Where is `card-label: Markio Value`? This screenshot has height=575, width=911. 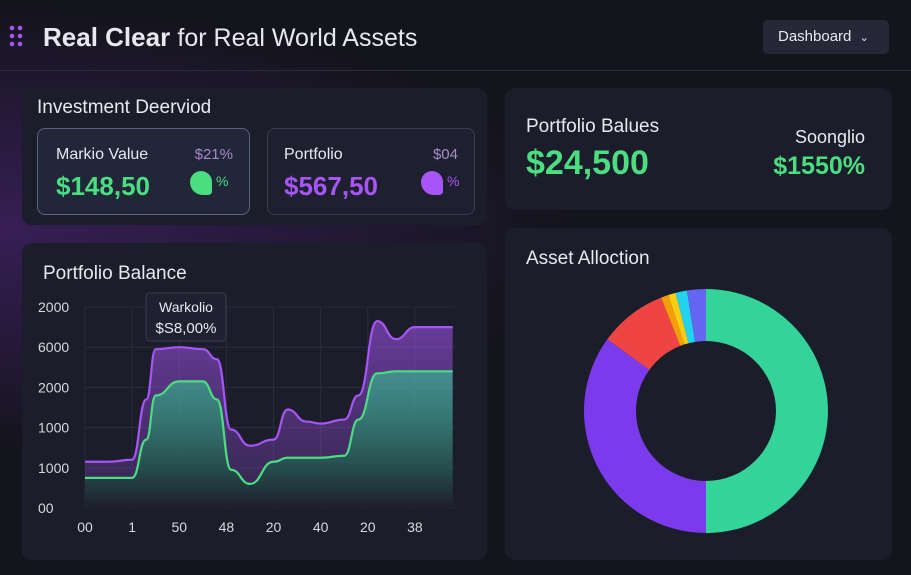 card-label: Markio Value is located at coordinates (102, 154).